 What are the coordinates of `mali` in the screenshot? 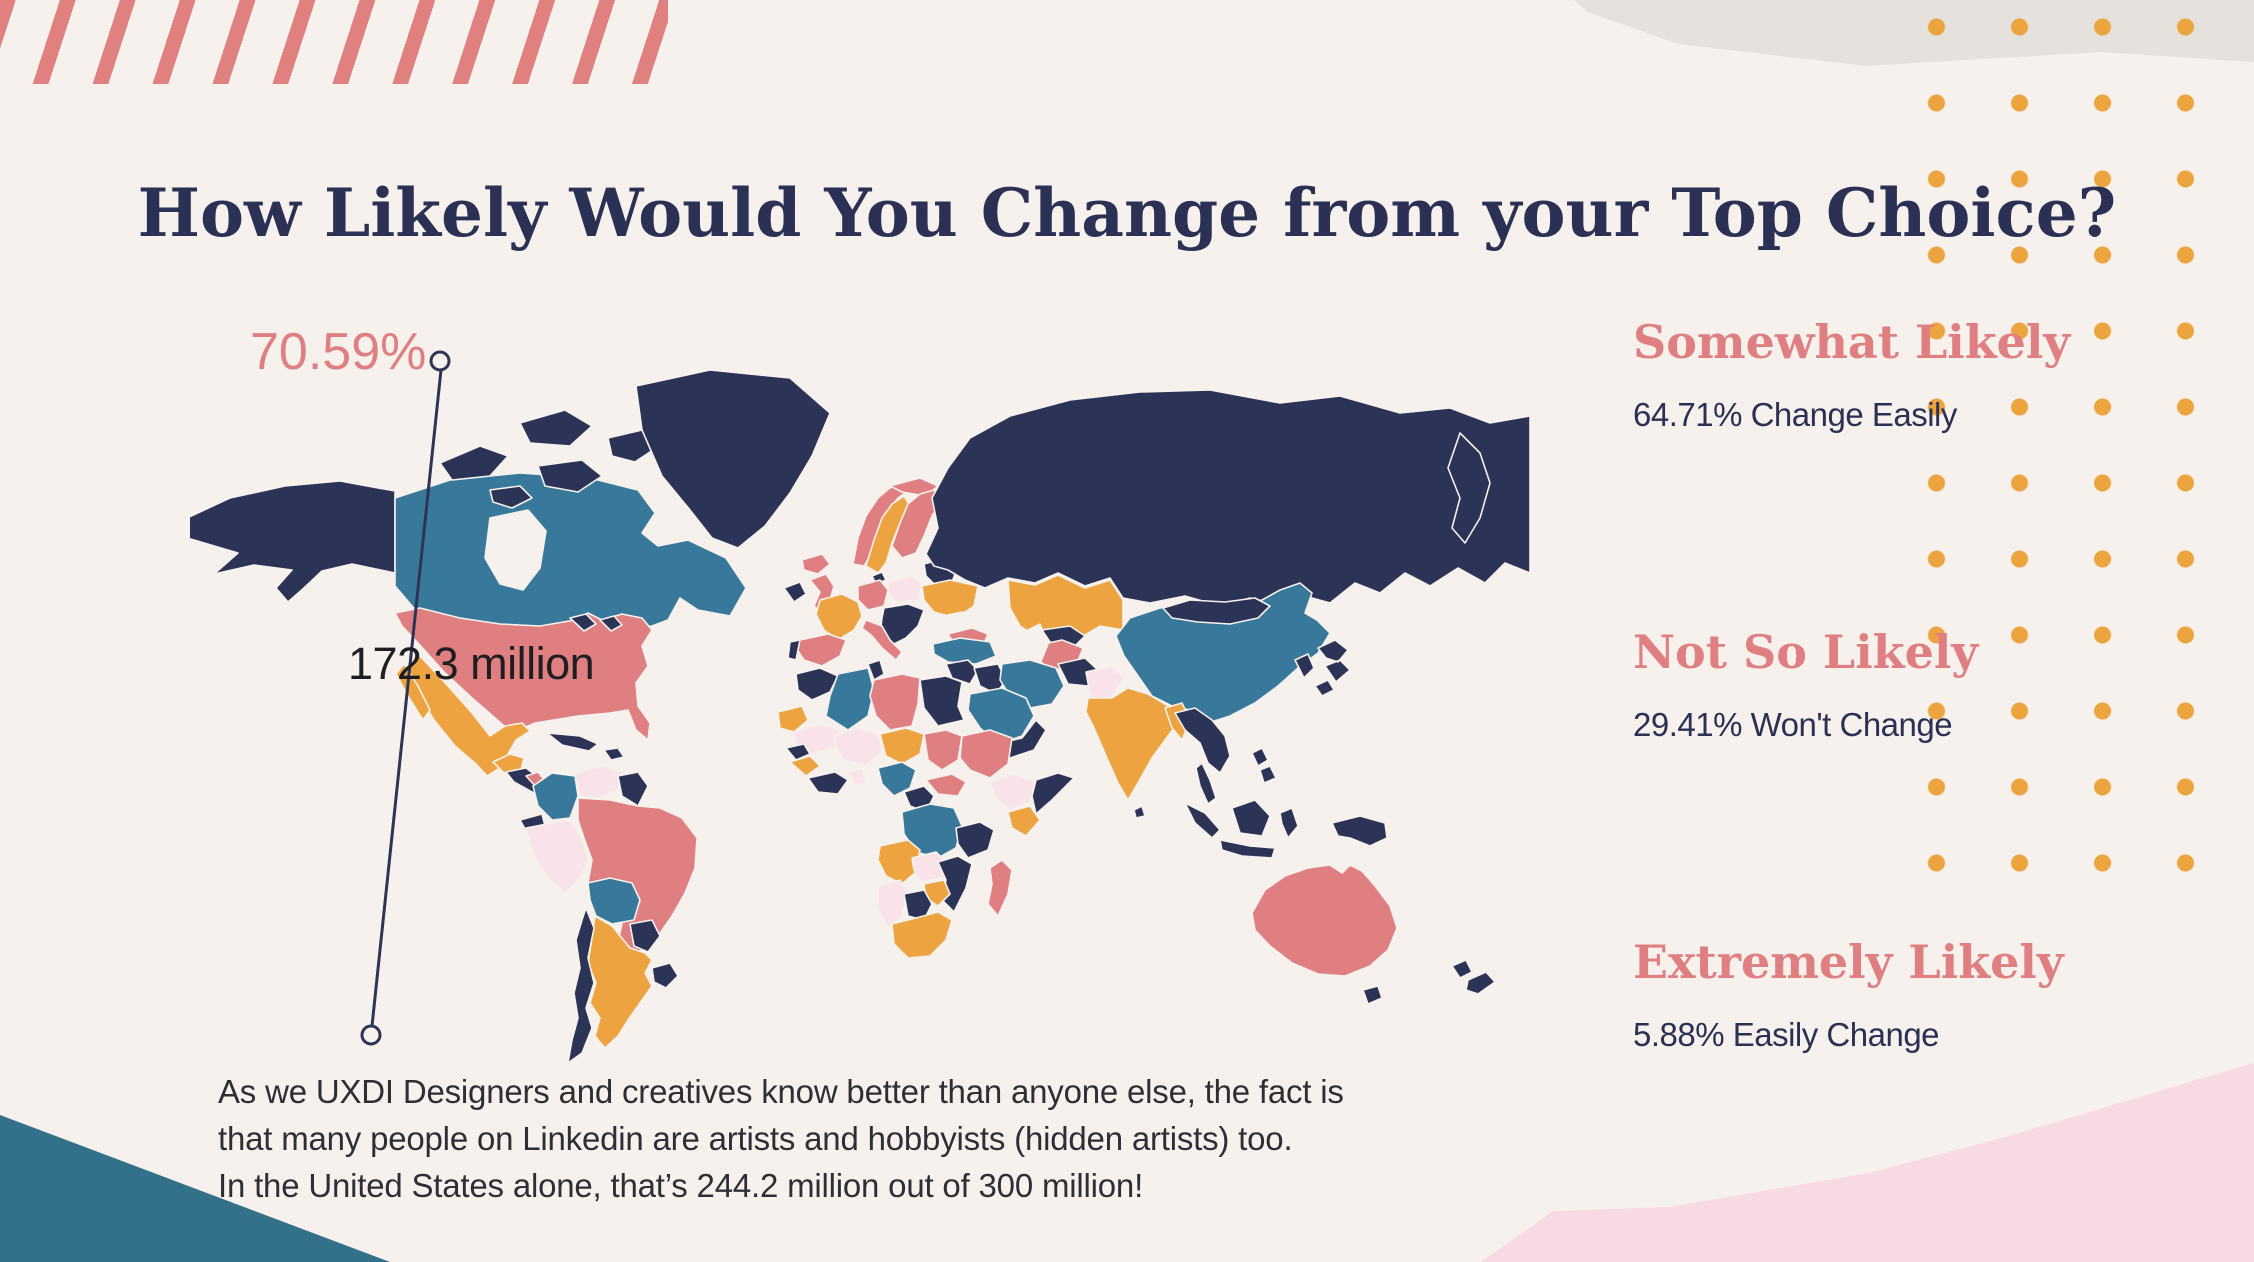 It's located at (858, 747).